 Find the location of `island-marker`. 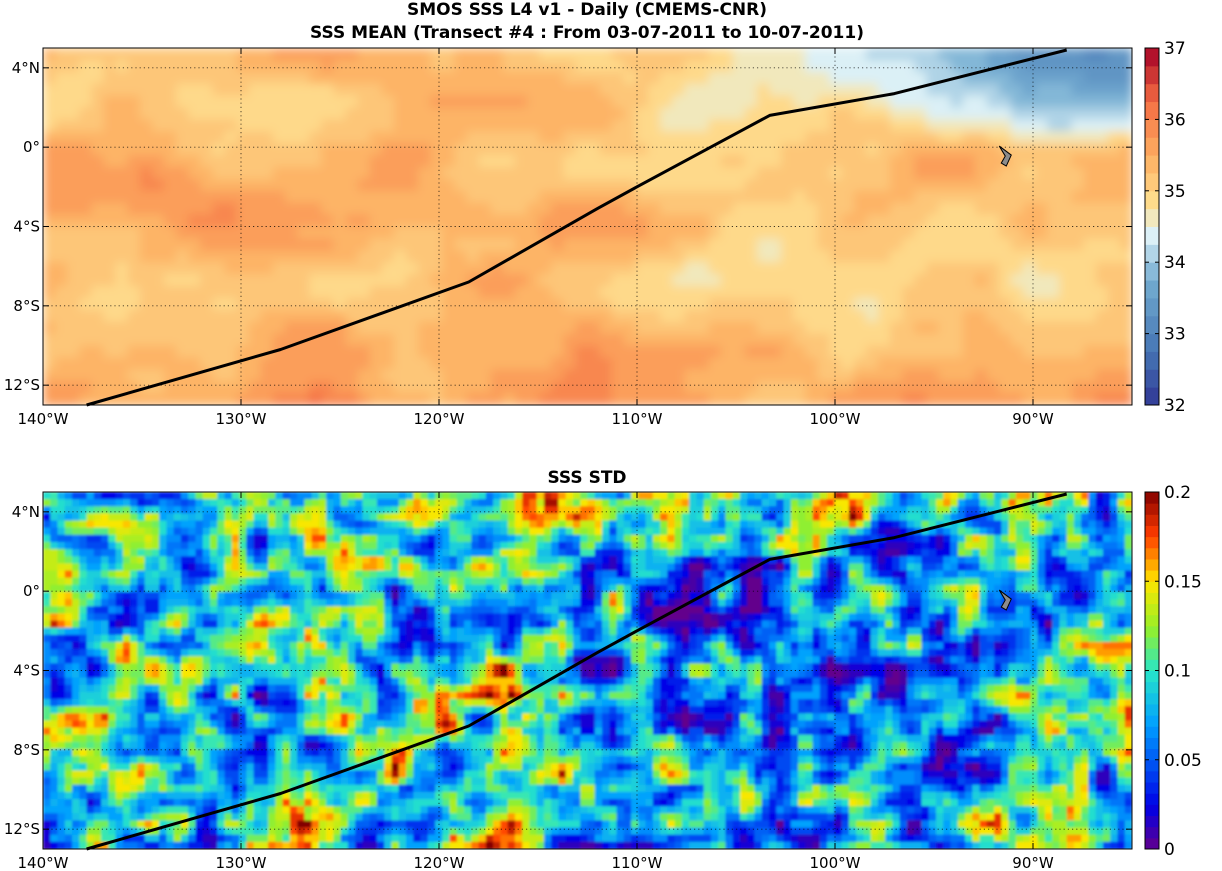

island-marker is located at coordinates (1005, 156).